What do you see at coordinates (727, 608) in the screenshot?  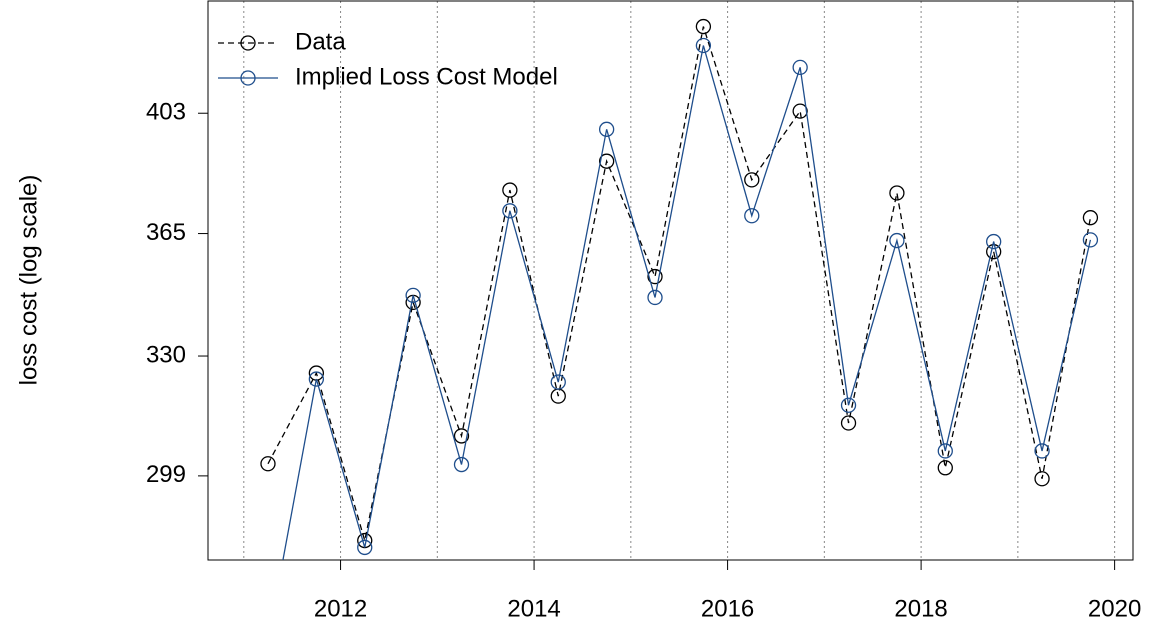 I see `x-tick-label: 2016` at bounding box center [727, 608].